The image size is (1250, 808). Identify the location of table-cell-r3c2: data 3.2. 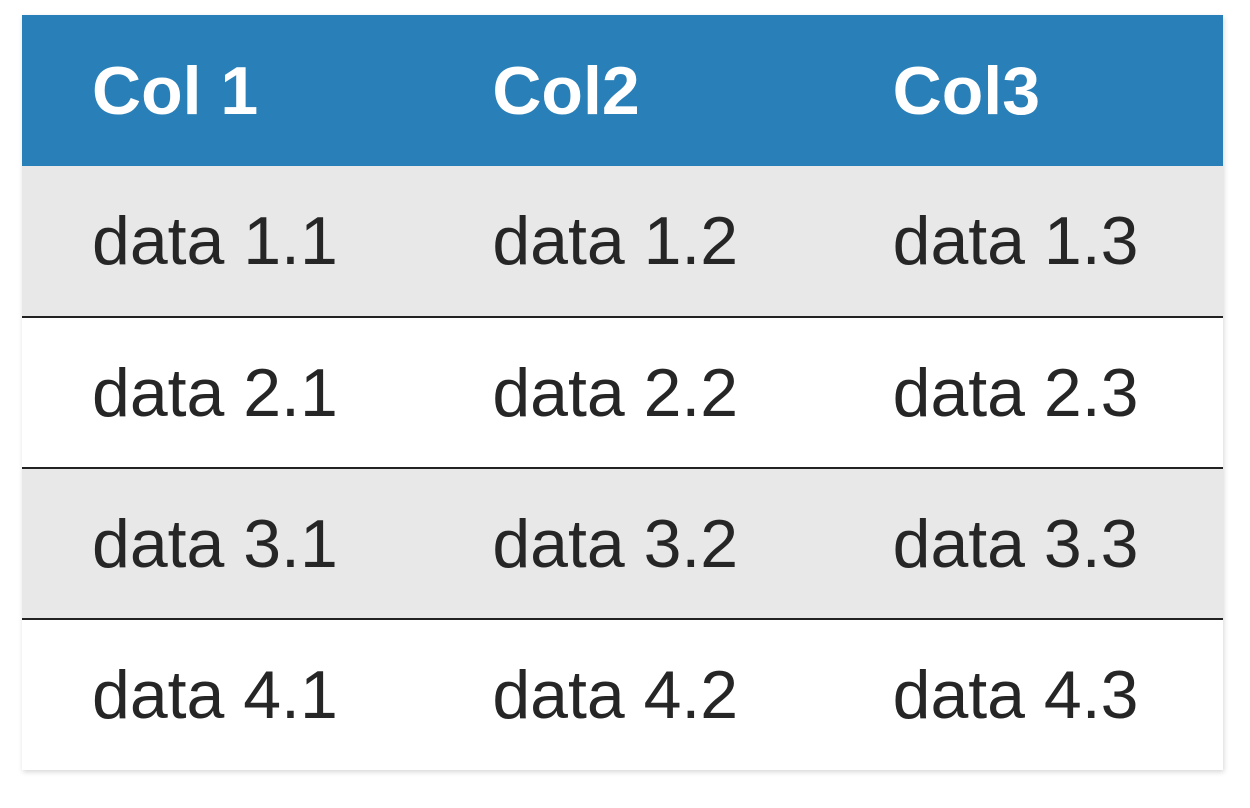
(622, 543).